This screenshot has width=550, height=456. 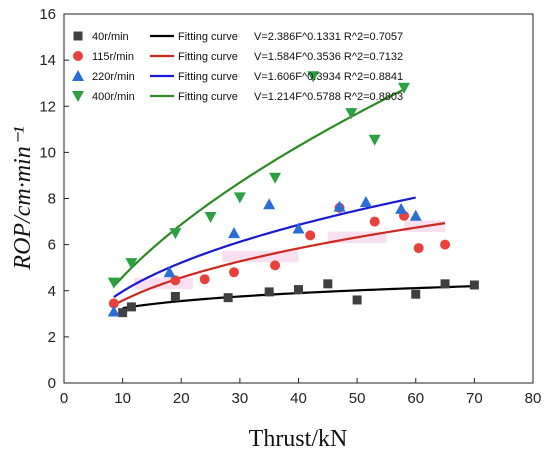 I want to click on legend-series-name: 220r/min, so click(x=113, y=77).